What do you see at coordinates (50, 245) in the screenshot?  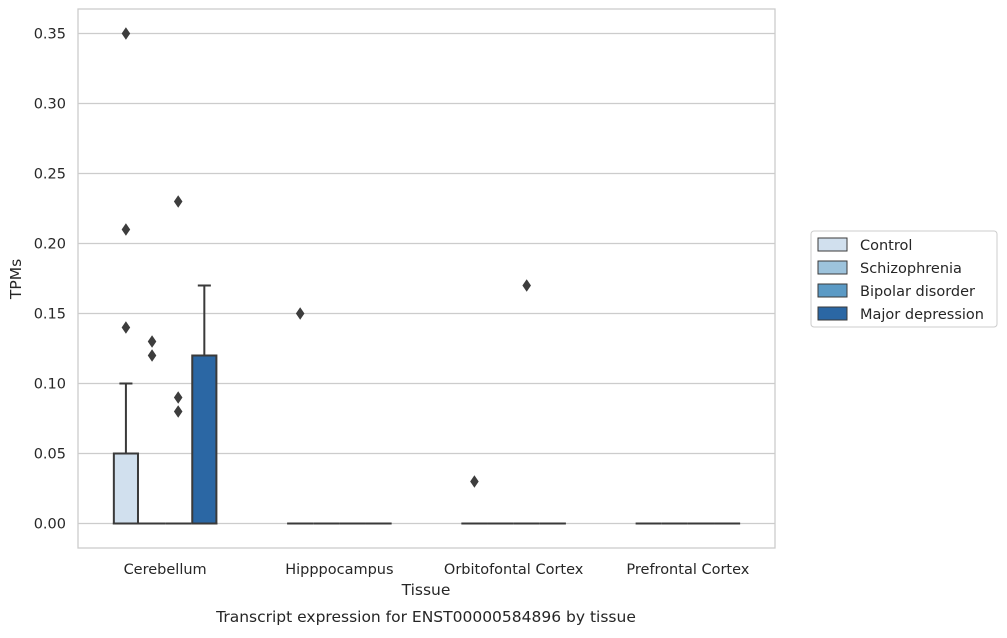 I see `y-tick-label: 0.20` at bounding box center [50, 245].